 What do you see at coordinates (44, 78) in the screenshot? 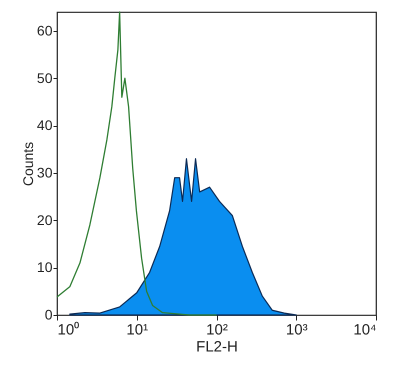
I see `y-tick-label: 50` at bounding box center [44, 78].